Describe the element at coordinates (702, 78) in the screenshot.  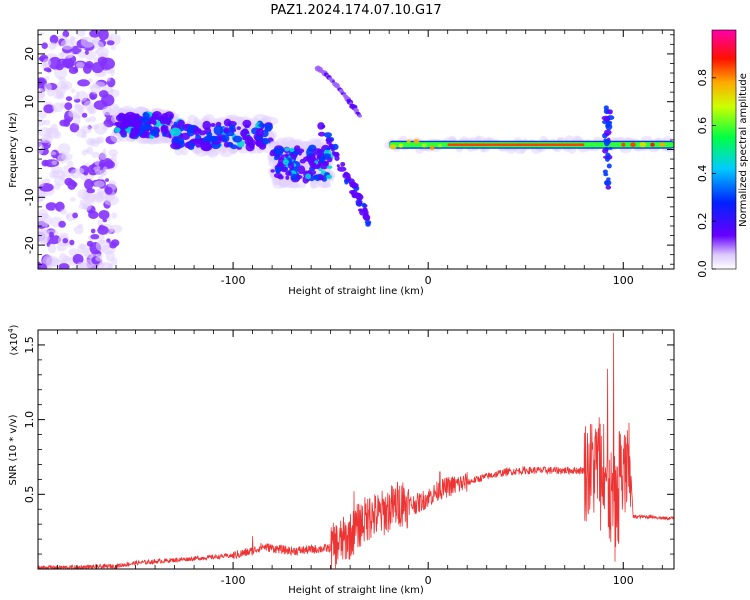
I see `colorbar-tick-label: 0.8` at that location.